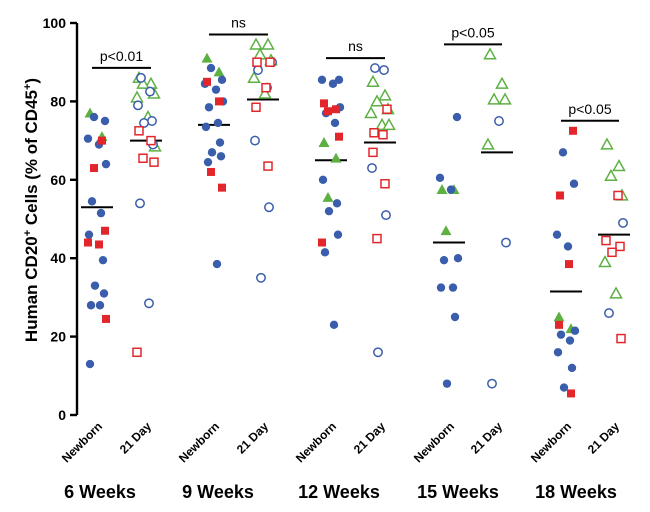 The image size is (650, 512). What do you see at coordinates (62, 415) in the screenshot?
I see `y-tick-label: 0` at bounding box center [62, 415].